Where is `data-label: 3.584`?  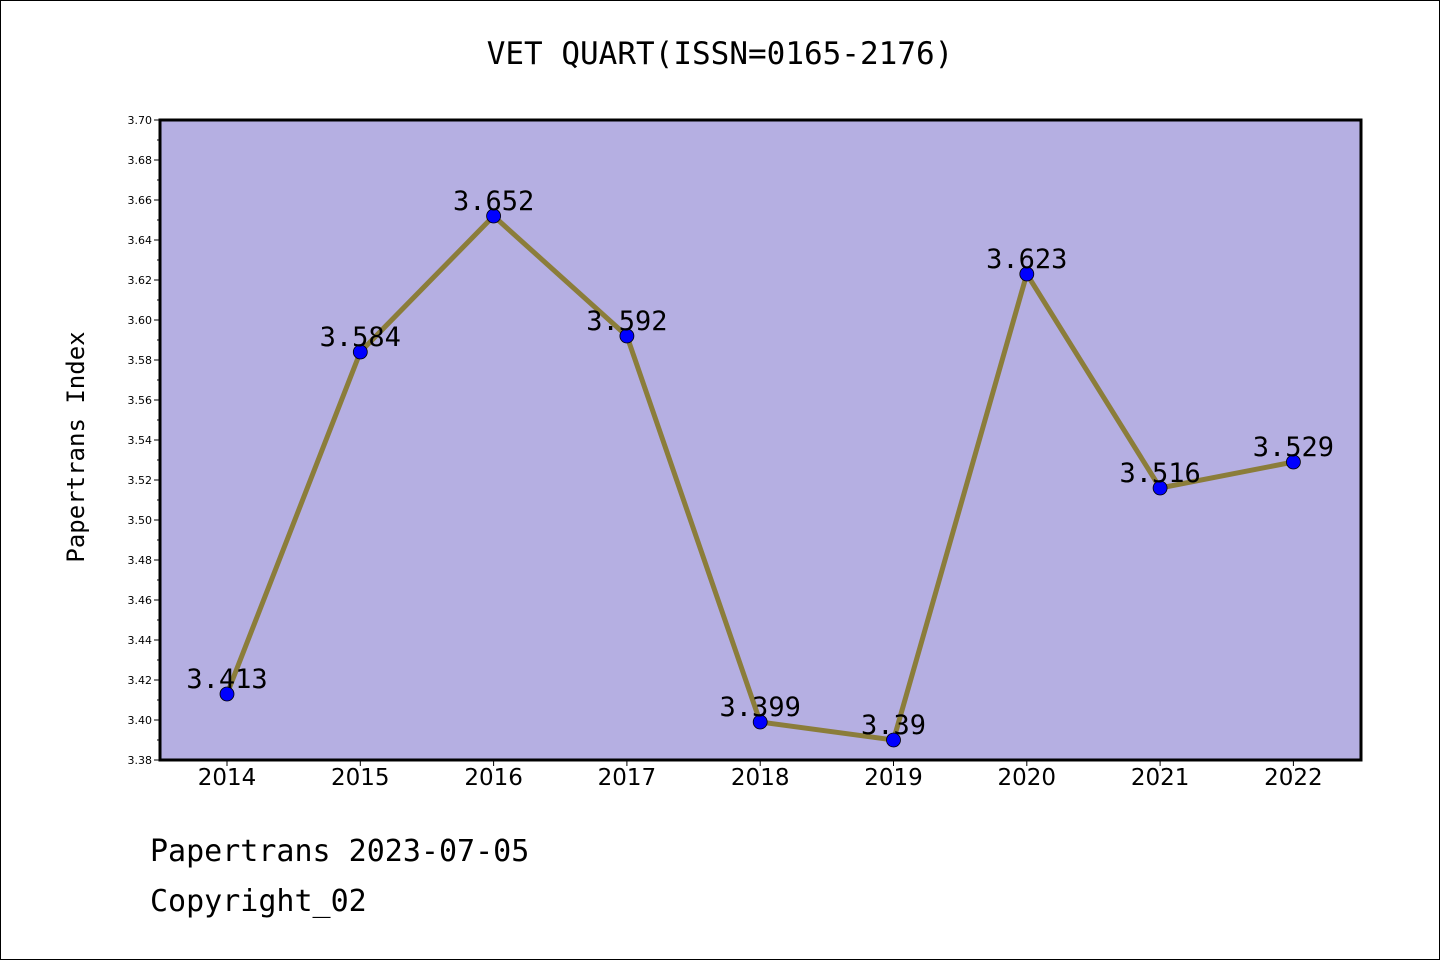
data-label: 3.584 is located at coordinates (360, 337).